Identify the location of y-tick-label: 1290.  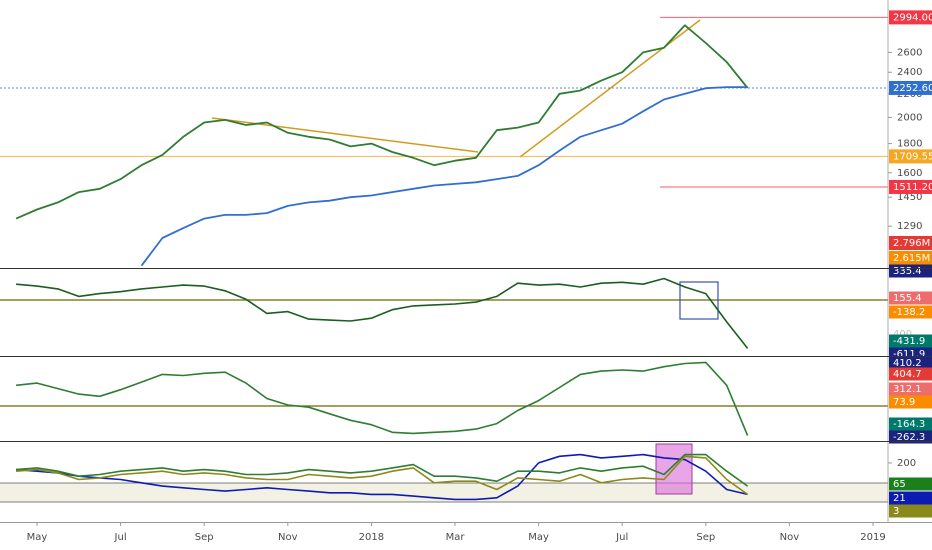
(909, 226).